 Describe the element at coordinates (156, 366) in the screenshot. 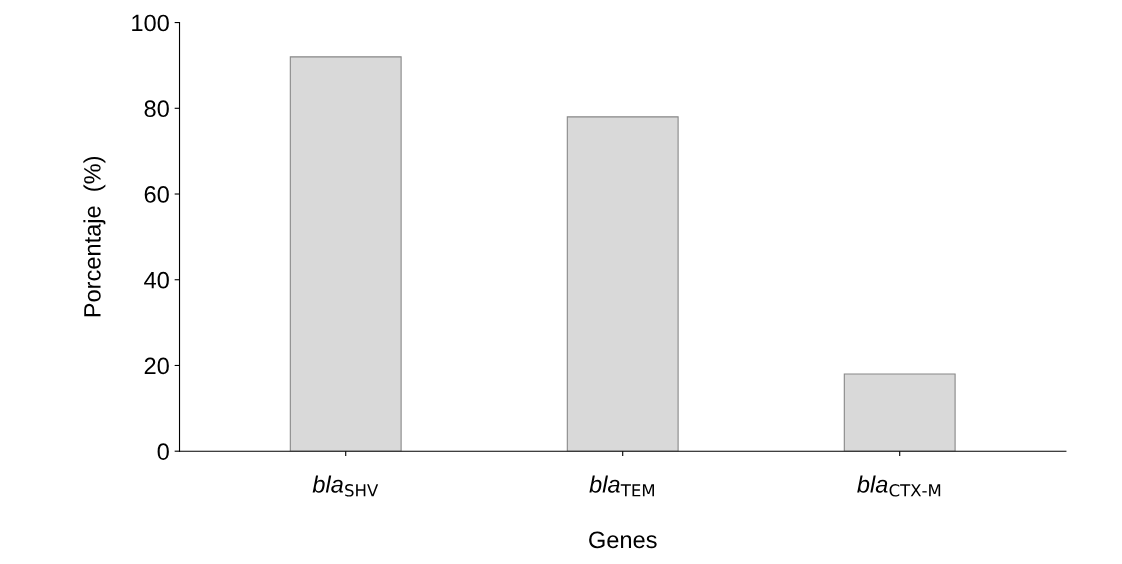

I see `y-tick-label: 20` at that location.